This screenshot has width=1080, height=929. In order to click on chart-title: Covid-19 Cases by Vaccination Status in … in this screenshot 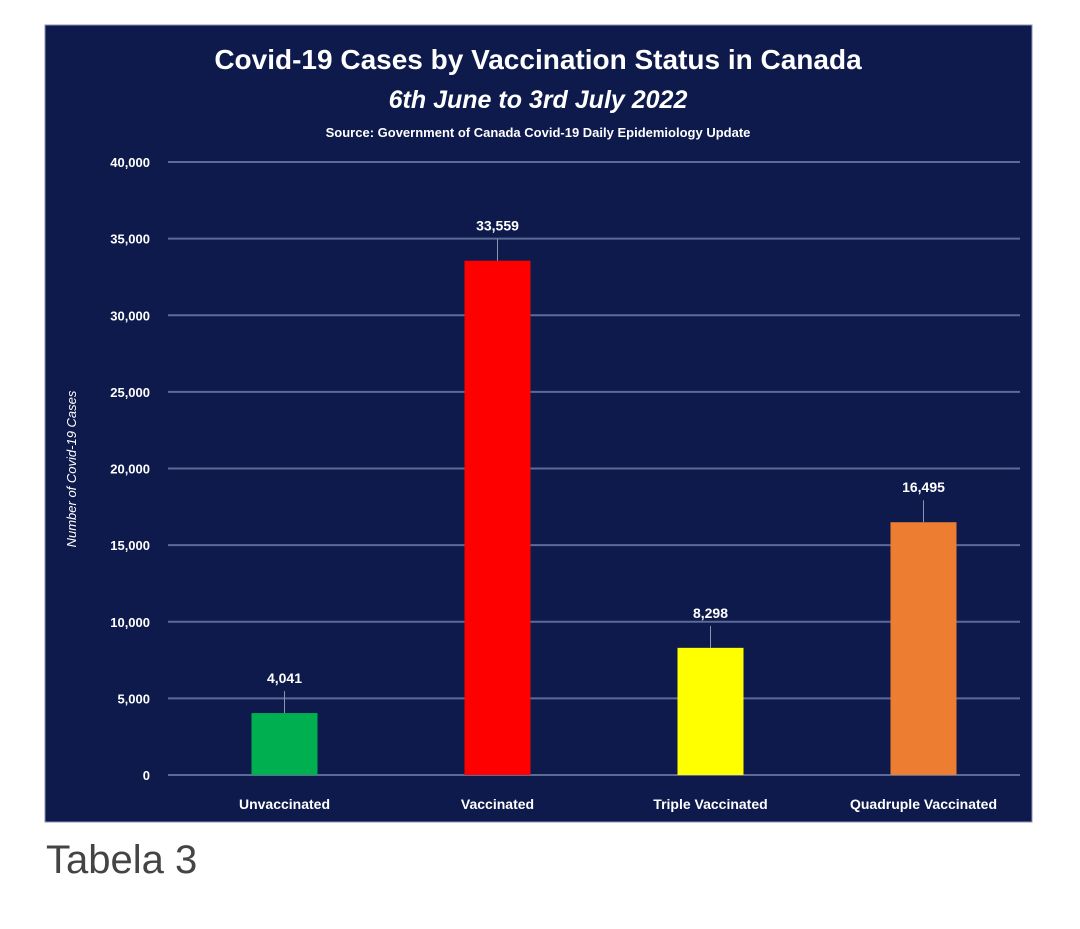, I will do `click(538, 59)`.